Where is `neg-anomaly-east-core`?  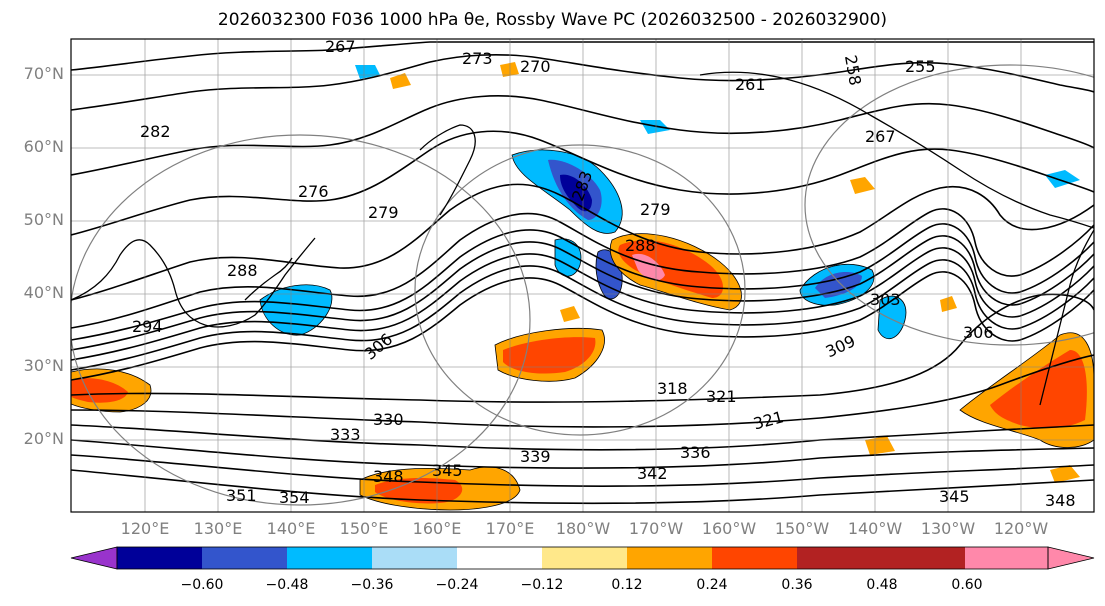
neg-anomaly-east-core is located at coordinates (838, 285).